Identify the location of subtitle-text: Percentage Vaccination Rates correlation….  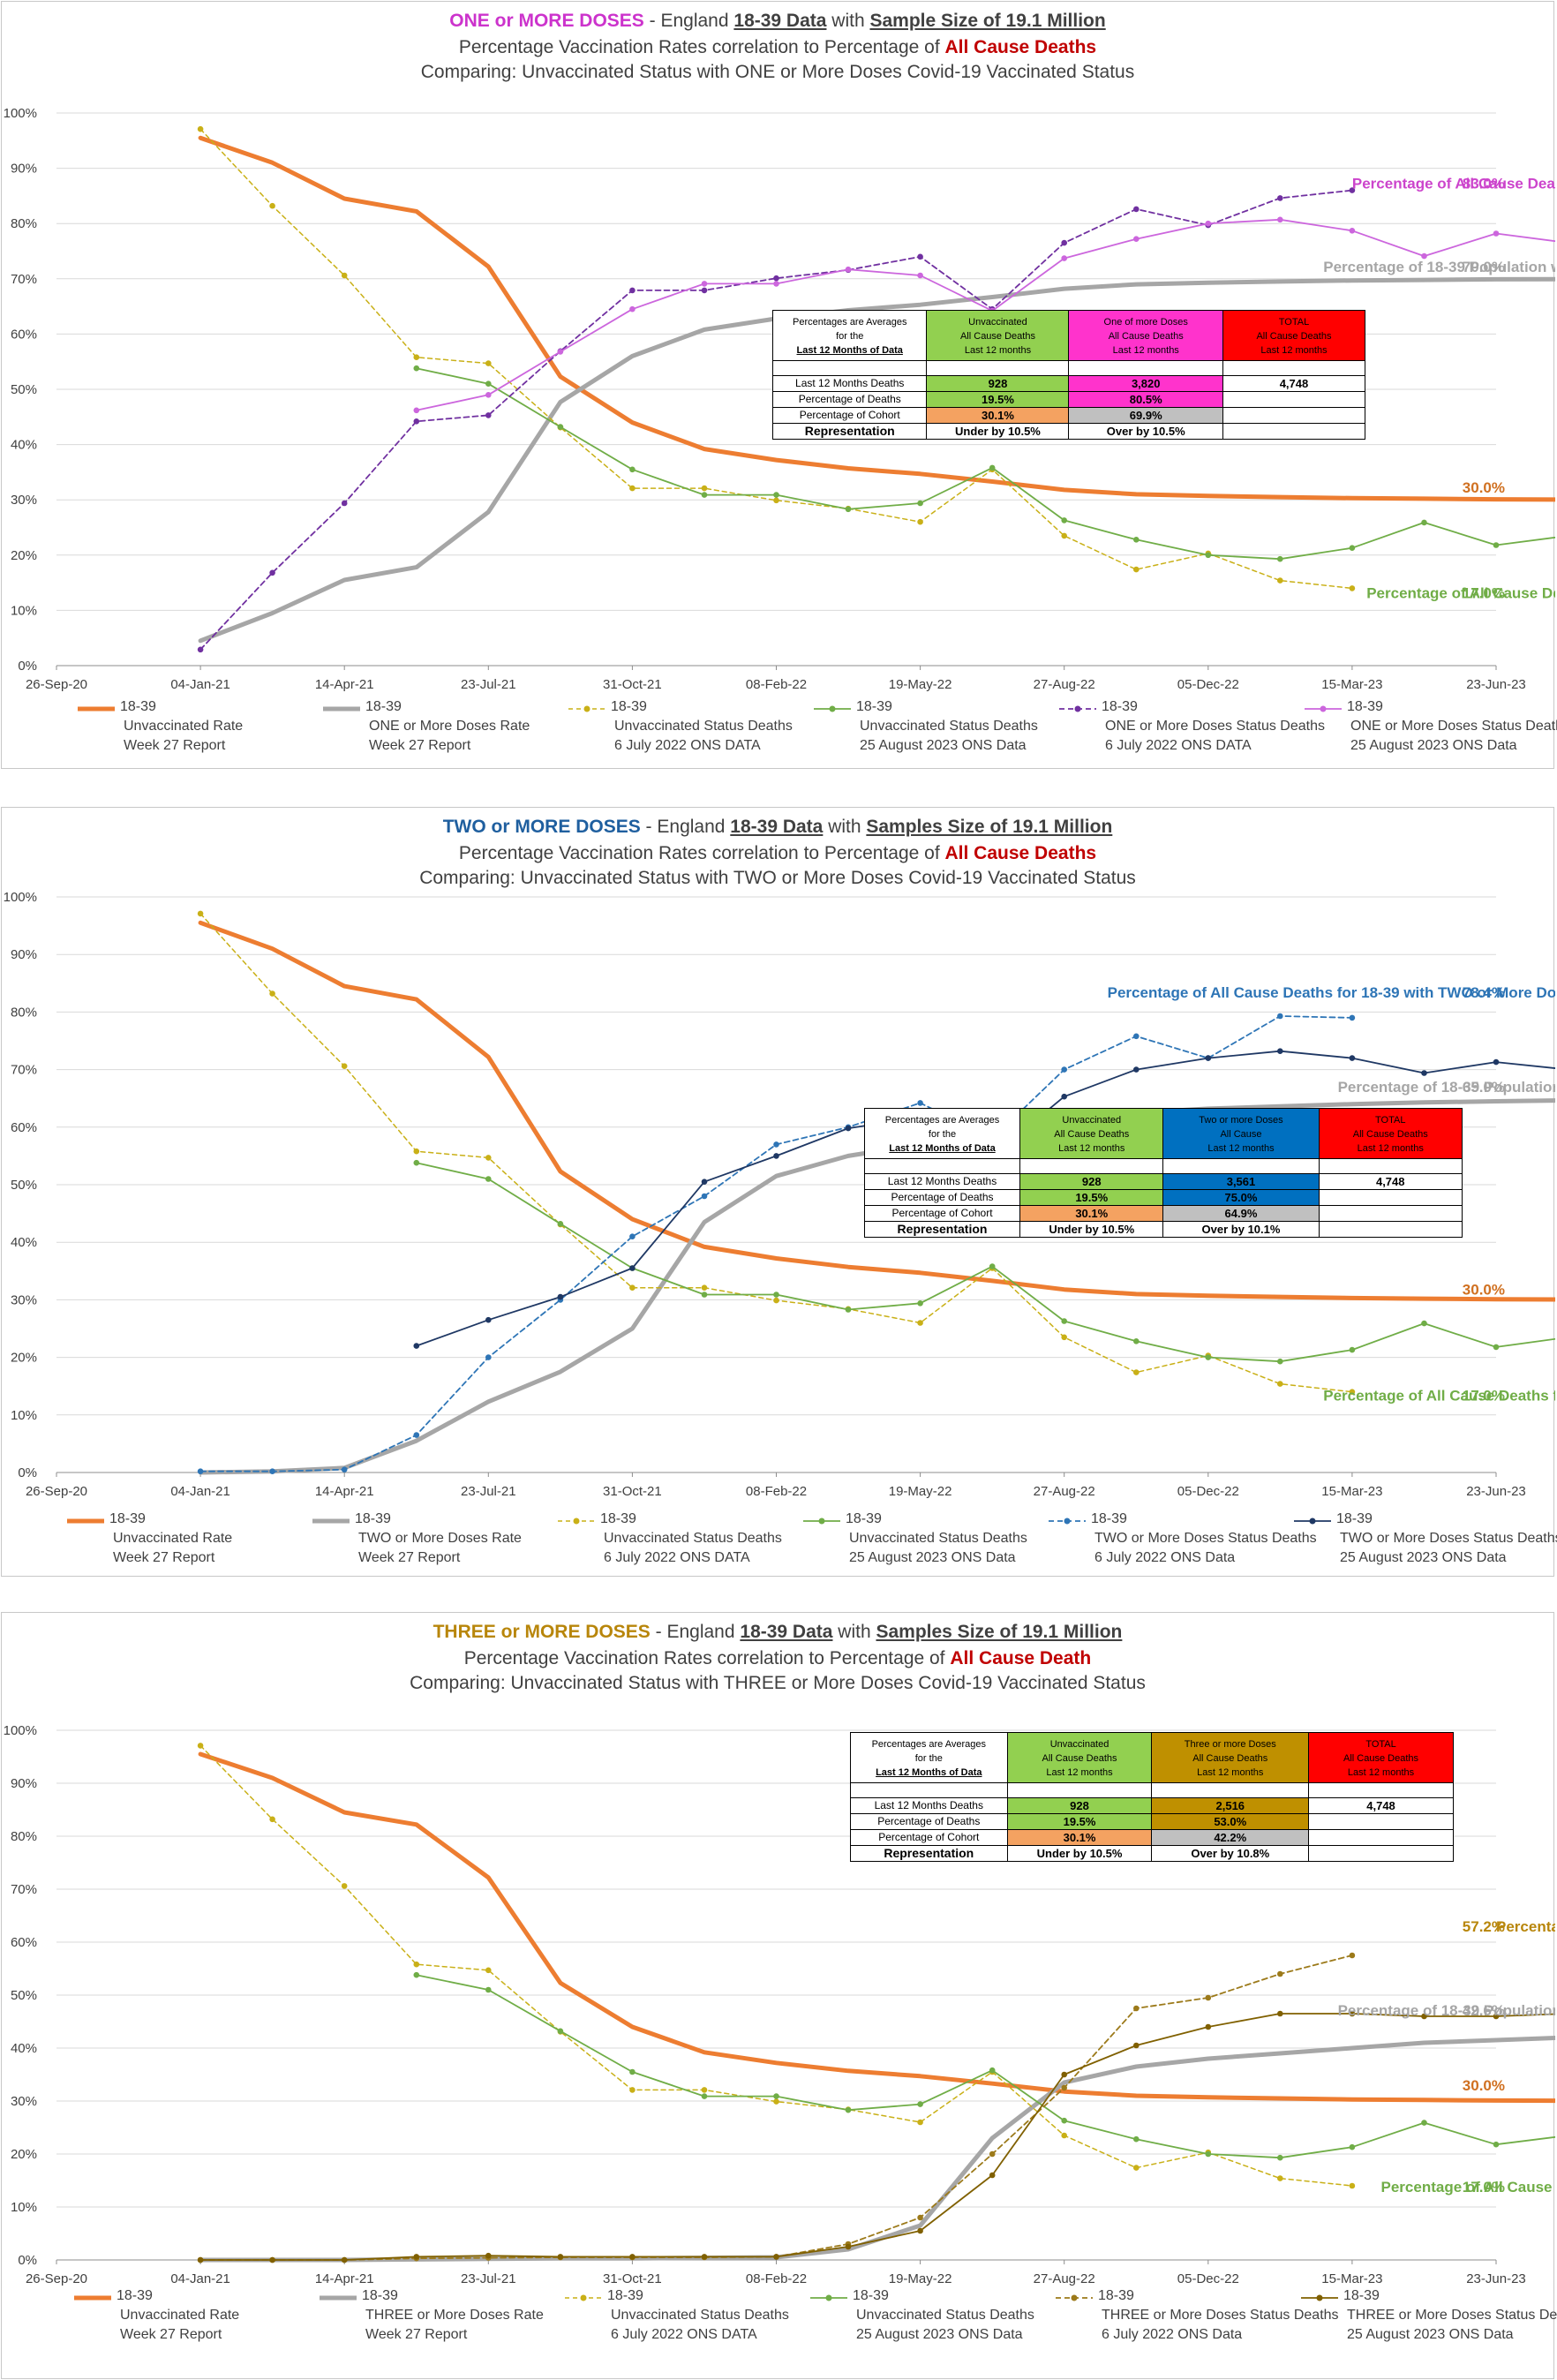
(702, 853).